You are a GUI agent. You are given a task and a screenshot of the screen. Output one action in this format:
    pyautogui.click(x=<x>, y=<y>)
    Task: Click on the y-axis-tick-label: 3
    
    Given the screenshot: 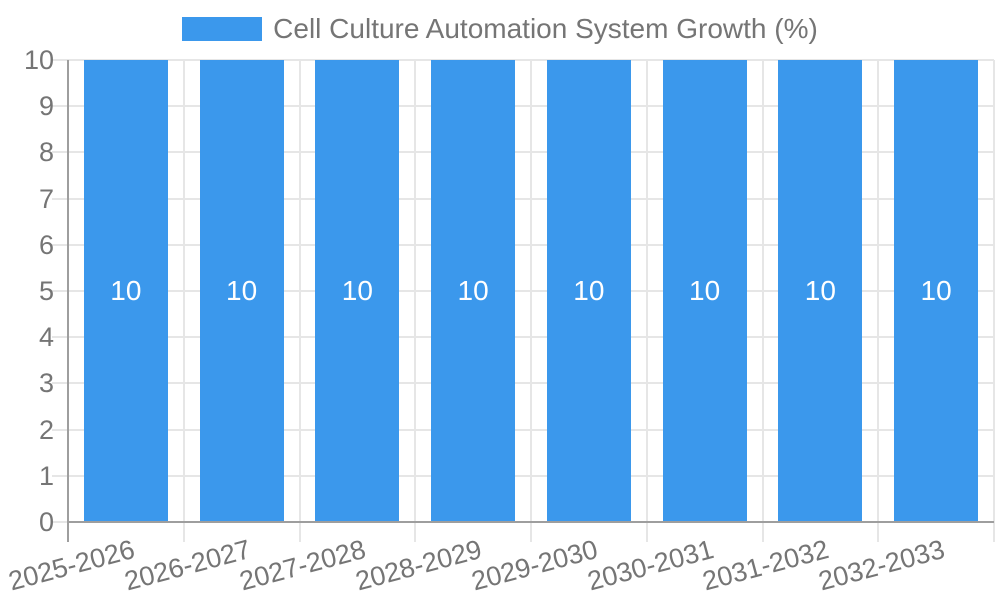 What is the action you would take?
    pyautogui.click(x=46, y=383)
    